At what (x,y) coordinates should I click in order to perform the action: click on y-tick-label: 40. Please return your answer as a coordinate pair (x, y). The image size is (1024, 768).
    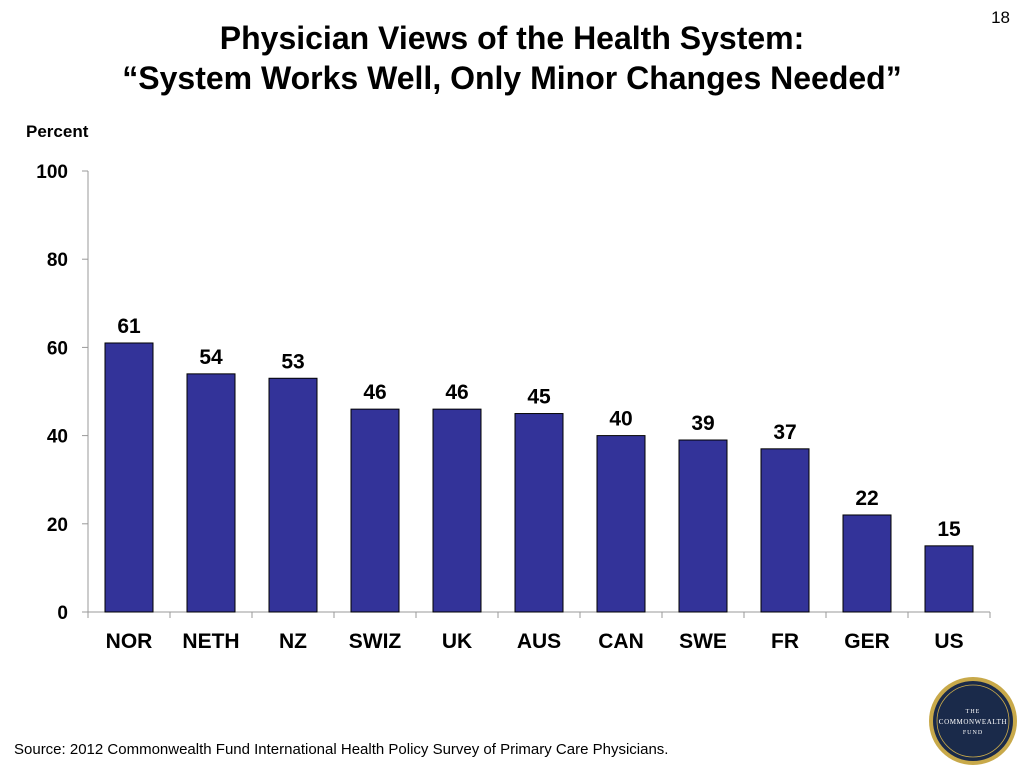
    Looking at the image, I should click on (57, 437).